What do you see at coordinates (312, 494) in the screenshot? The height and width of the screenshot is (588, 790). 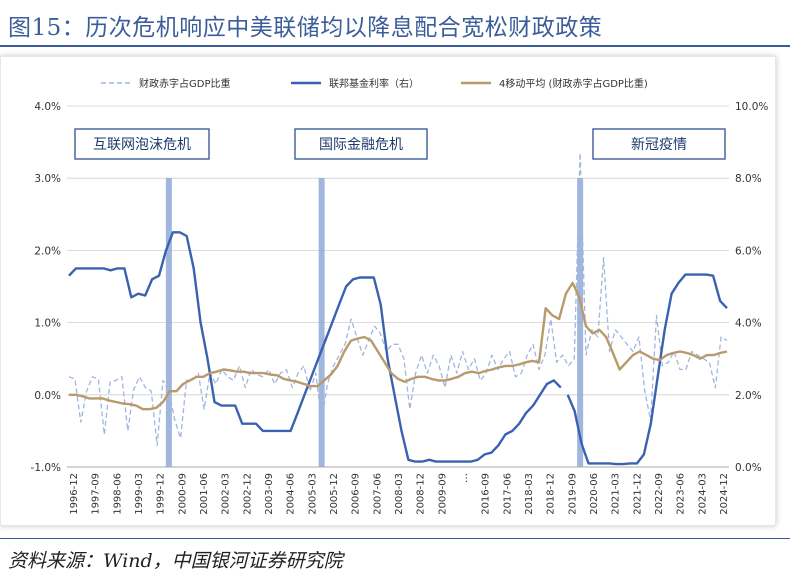 I see `x-axis-tick-label: 2005-03` at bounding box center [312, 494].